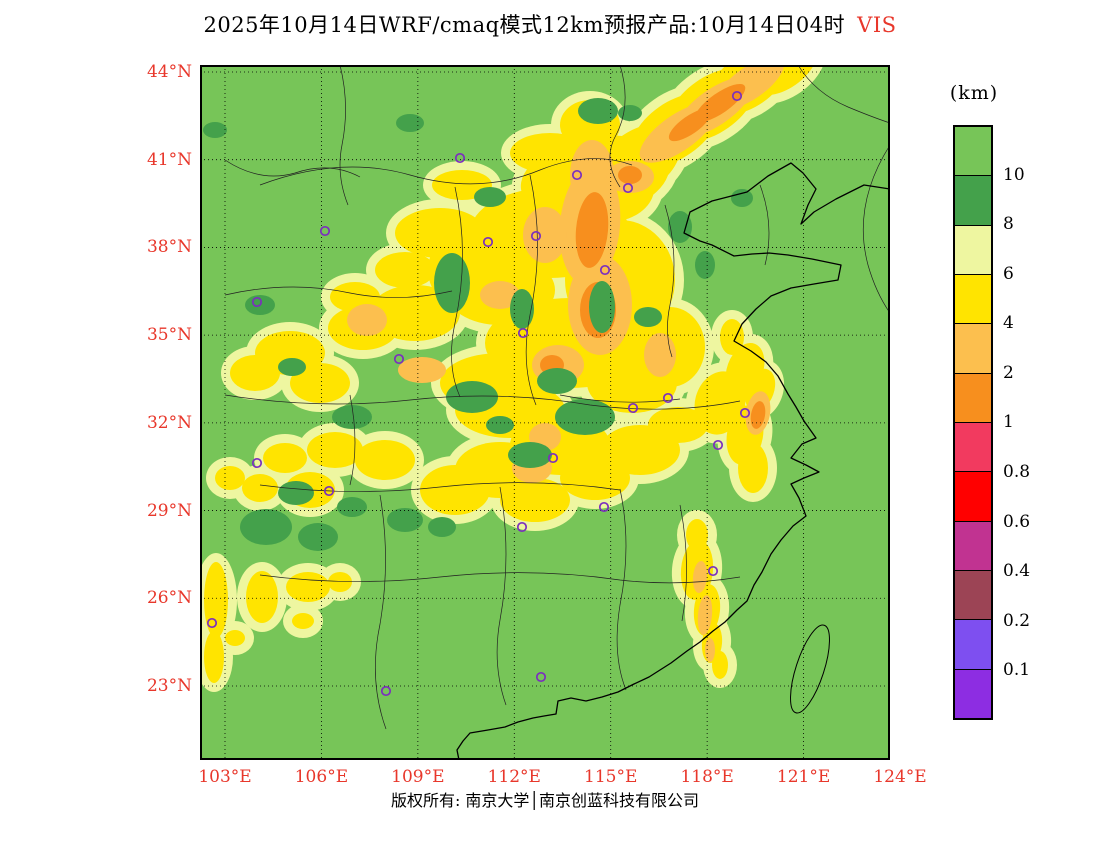  What do you see at coordinates (803, 777) in the screenshot?
I see `lon-tick-label: 121°E` at bounding box center [803, 777].